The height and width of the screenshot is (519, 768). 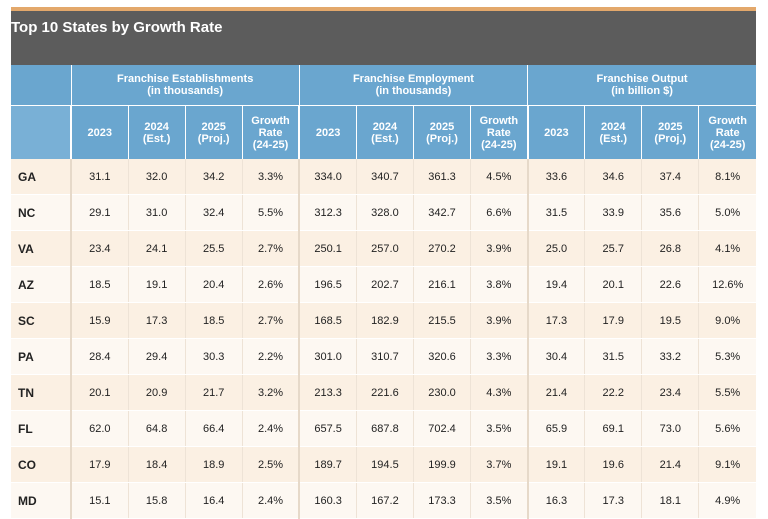 What do you see at coordinates (271, 428) in the screenshot?
I see `growth-rate-cell: 2.4%` at bounding box center [271, 428].